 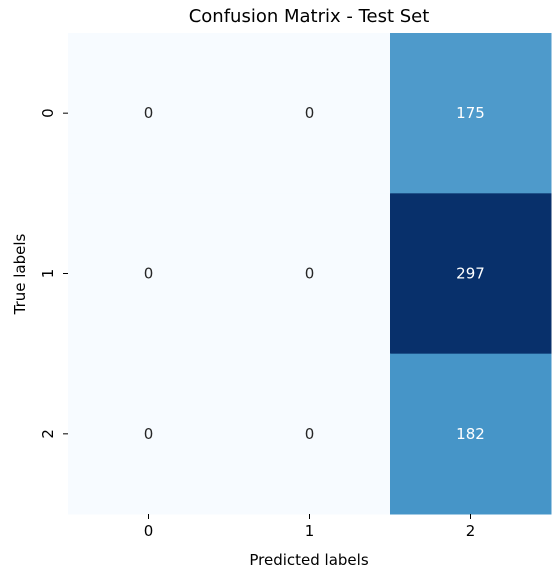 I want to click on y-axis-label: True labels, so click(x=20, y=274).